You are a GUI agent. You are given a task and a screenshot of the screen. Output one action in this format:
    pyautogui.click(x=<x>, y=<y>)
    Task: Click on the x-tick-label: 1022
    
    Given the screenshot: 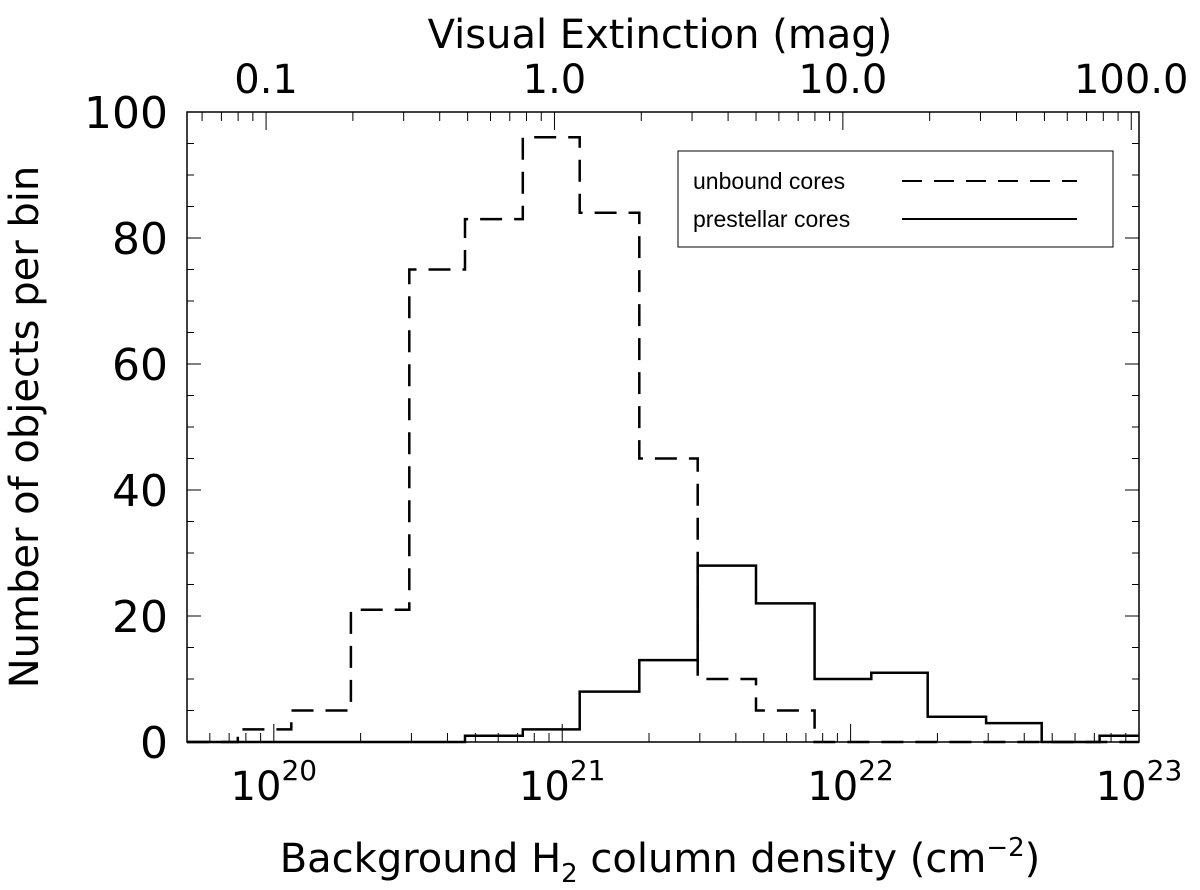 What is the action you would take?
    pyautogui.click(x=850, y=782)
    